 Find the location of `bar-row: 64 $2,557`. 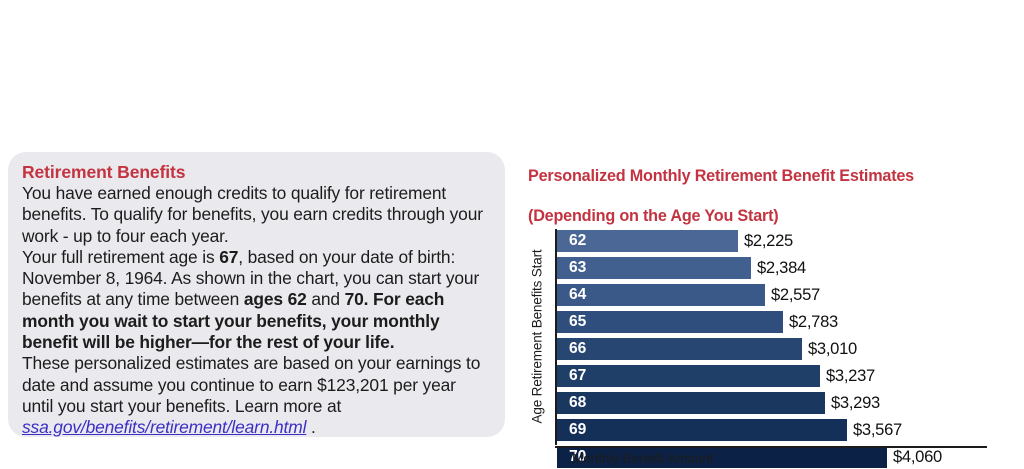

bar-row: 64 $2,557 is located at coordinates (786, 295).